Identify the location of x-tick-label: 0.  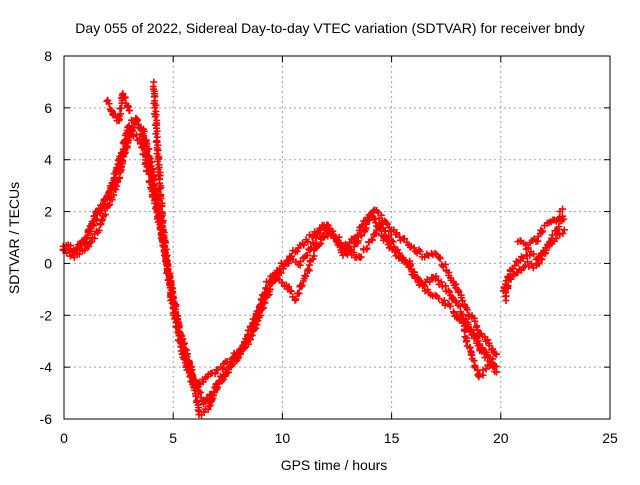
(64, 438).